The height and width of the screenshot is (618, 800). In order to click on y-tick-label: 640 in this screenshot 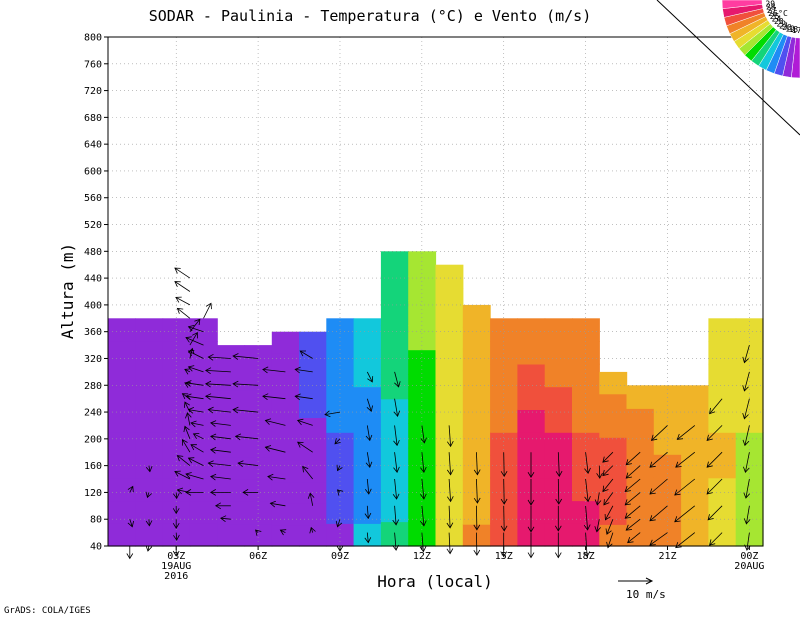, I will do `click(93, 145)`.